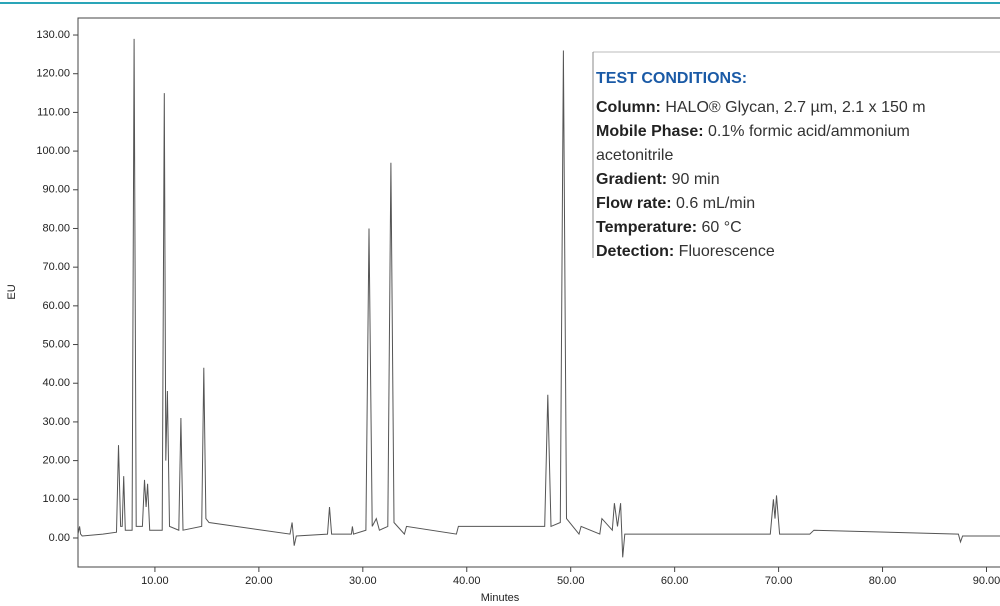 The height and width of the screenshot is (606, 1000). Describe the element at coordinates (59, 538) in the screenshot. I see `y-tick-label: 0.00` at that location.